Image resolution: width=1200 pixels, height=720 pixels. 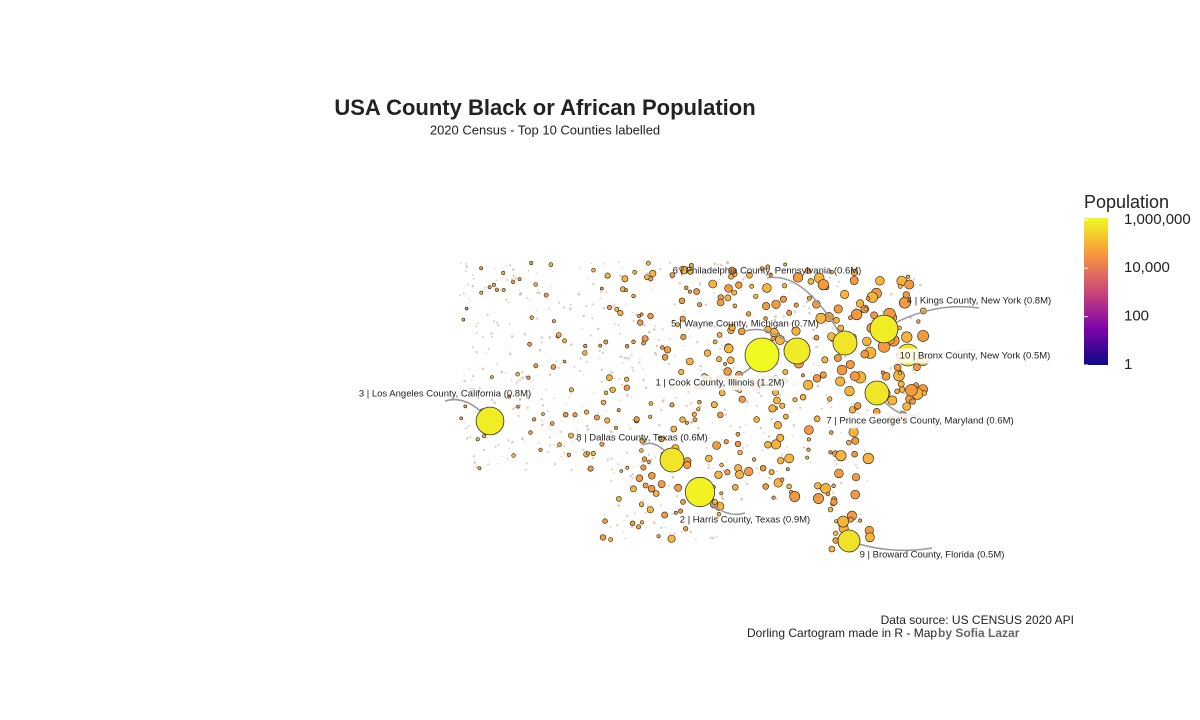 I want to click on legend-title: Population, so click(x=1126, y=202).